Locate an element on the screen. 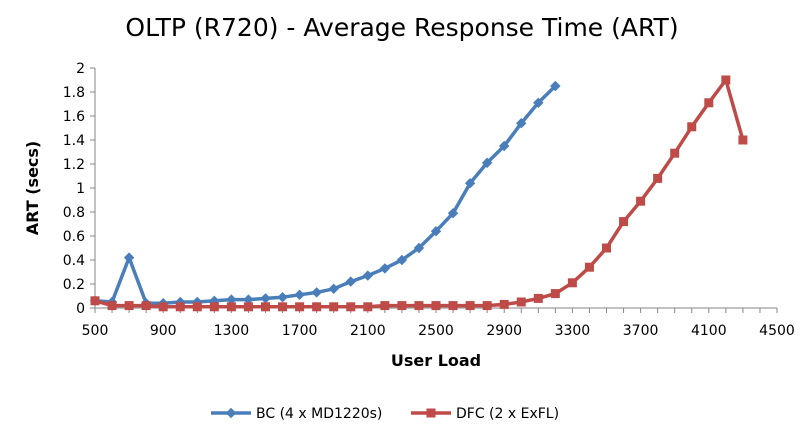  legend-label: DFC (2 x ExFL) is located at coordinates (507, 414).